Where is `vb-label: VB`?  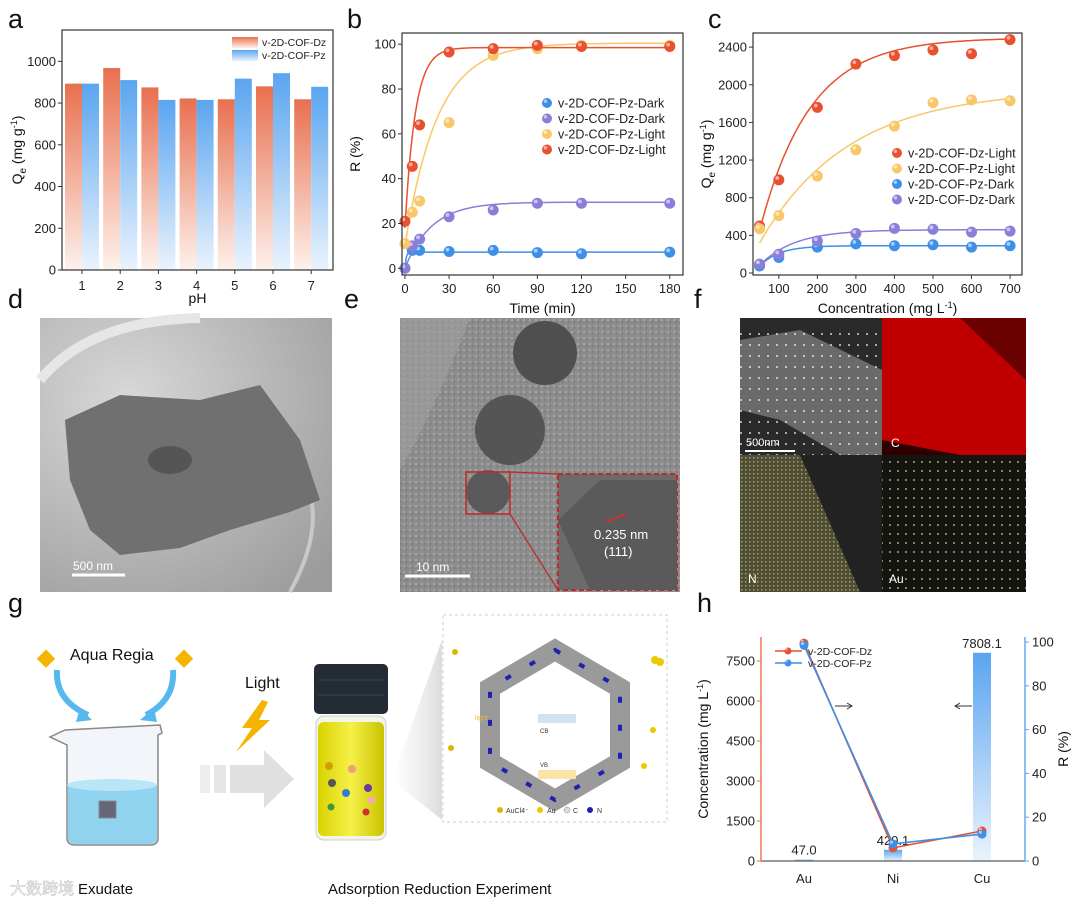 vb-label: VB is located at coordinates (544, 766).